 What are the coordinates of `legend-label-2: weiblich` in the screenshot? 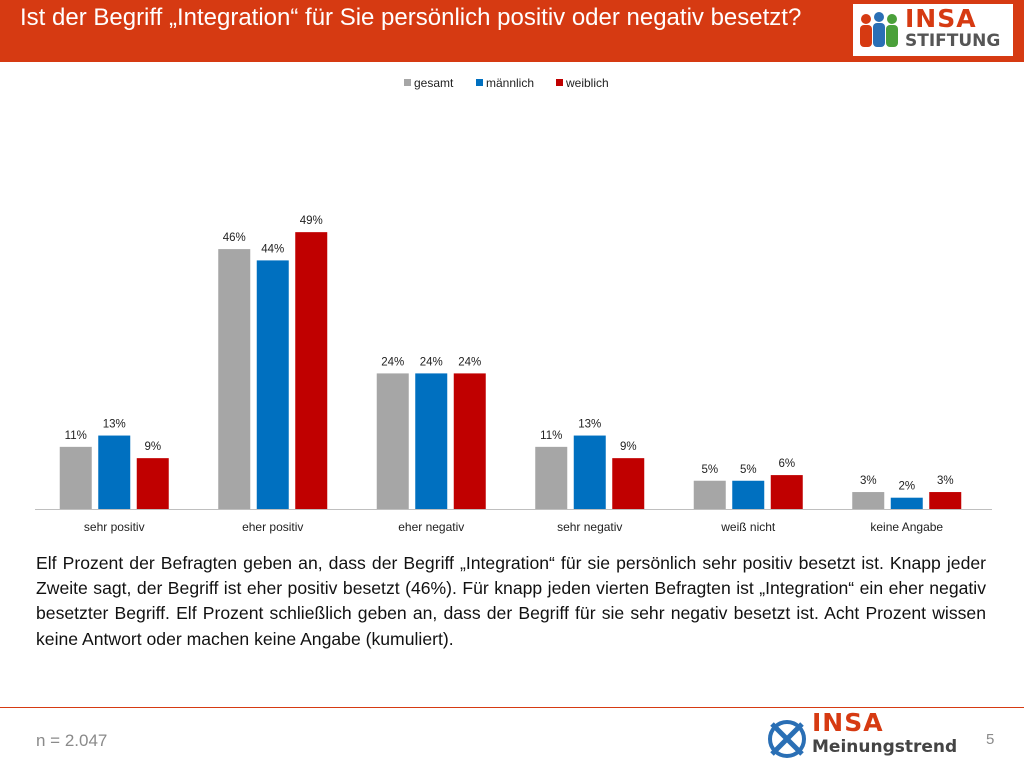 It's located at (587, 83).